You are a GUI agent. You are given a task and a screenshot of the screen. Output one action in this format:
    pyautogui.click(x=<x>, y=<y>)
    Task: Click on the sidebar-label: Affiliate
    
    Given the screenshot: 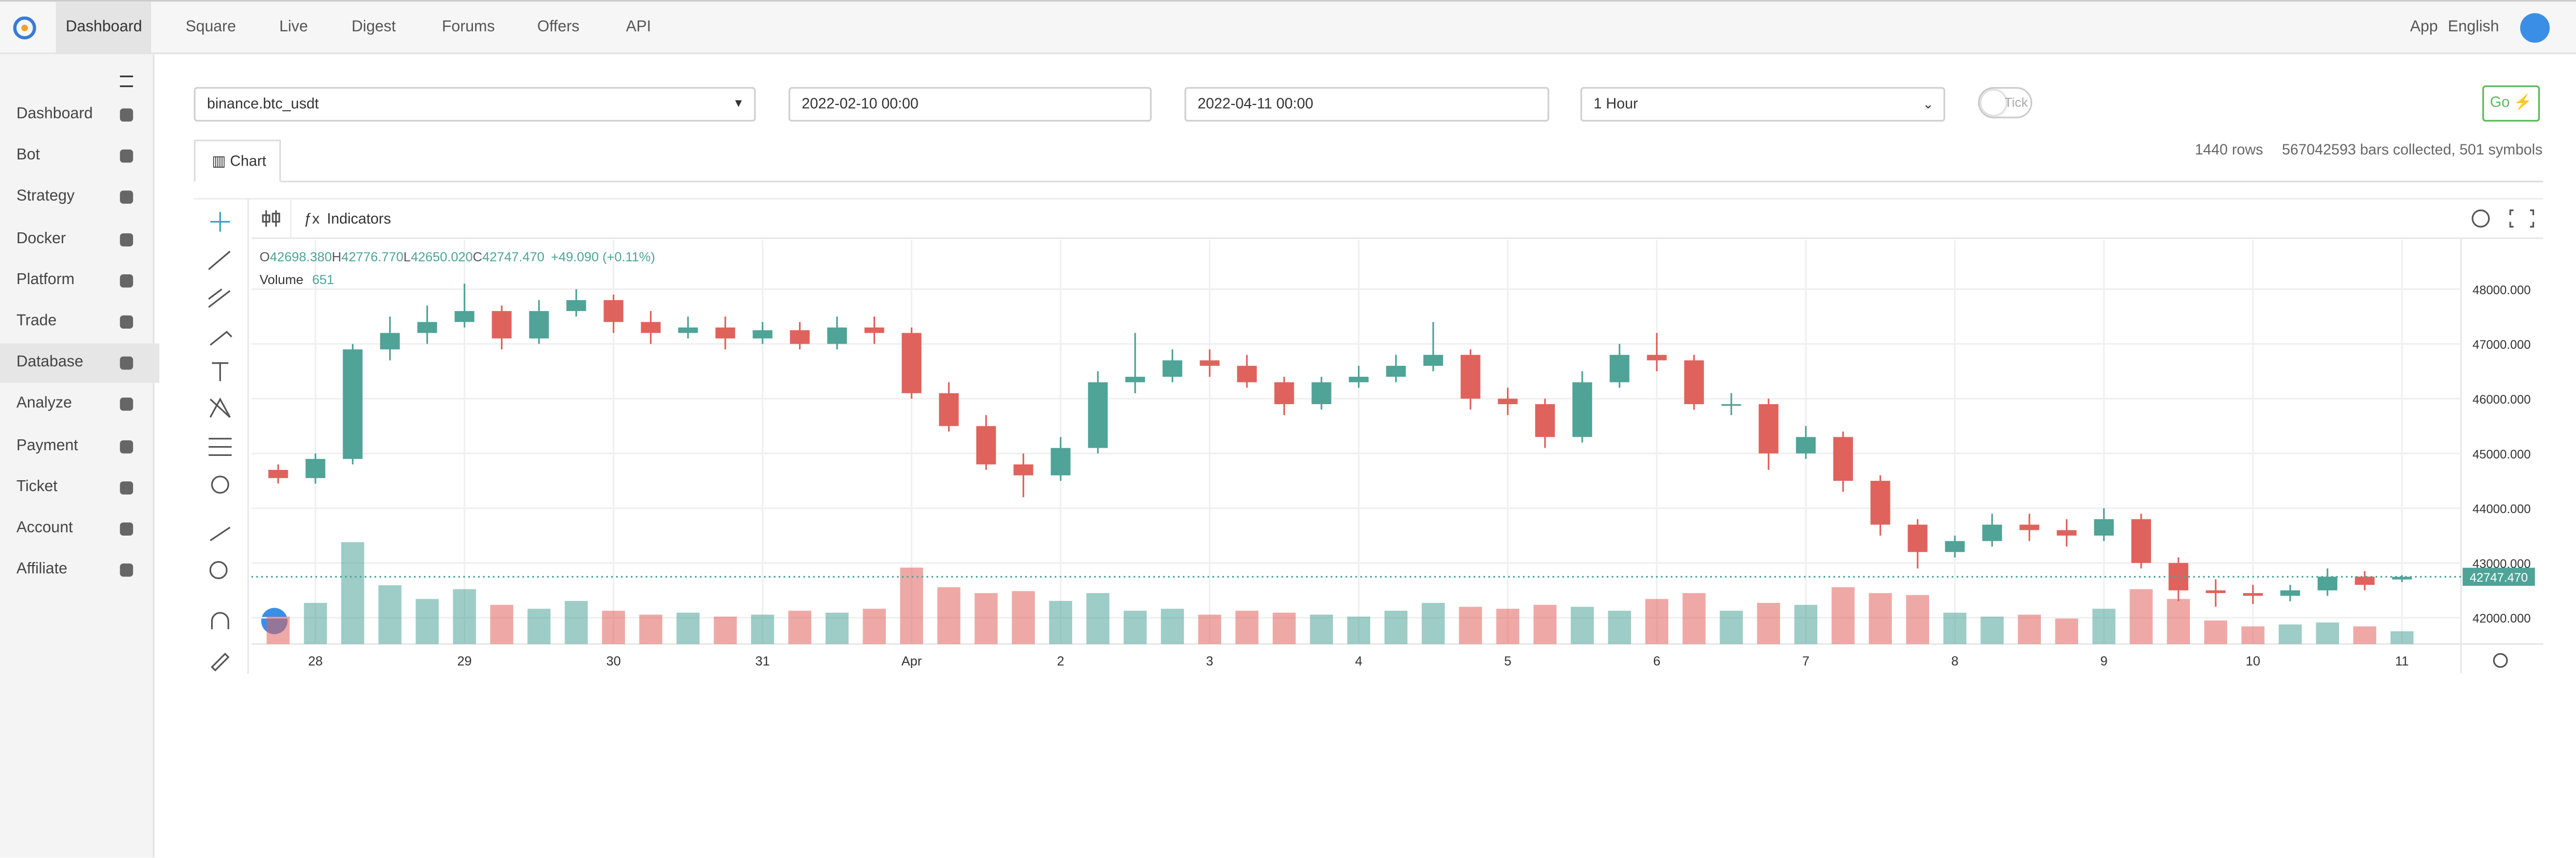 What is the action you would take?
    pyautogui.click(x=42, y=569)
    